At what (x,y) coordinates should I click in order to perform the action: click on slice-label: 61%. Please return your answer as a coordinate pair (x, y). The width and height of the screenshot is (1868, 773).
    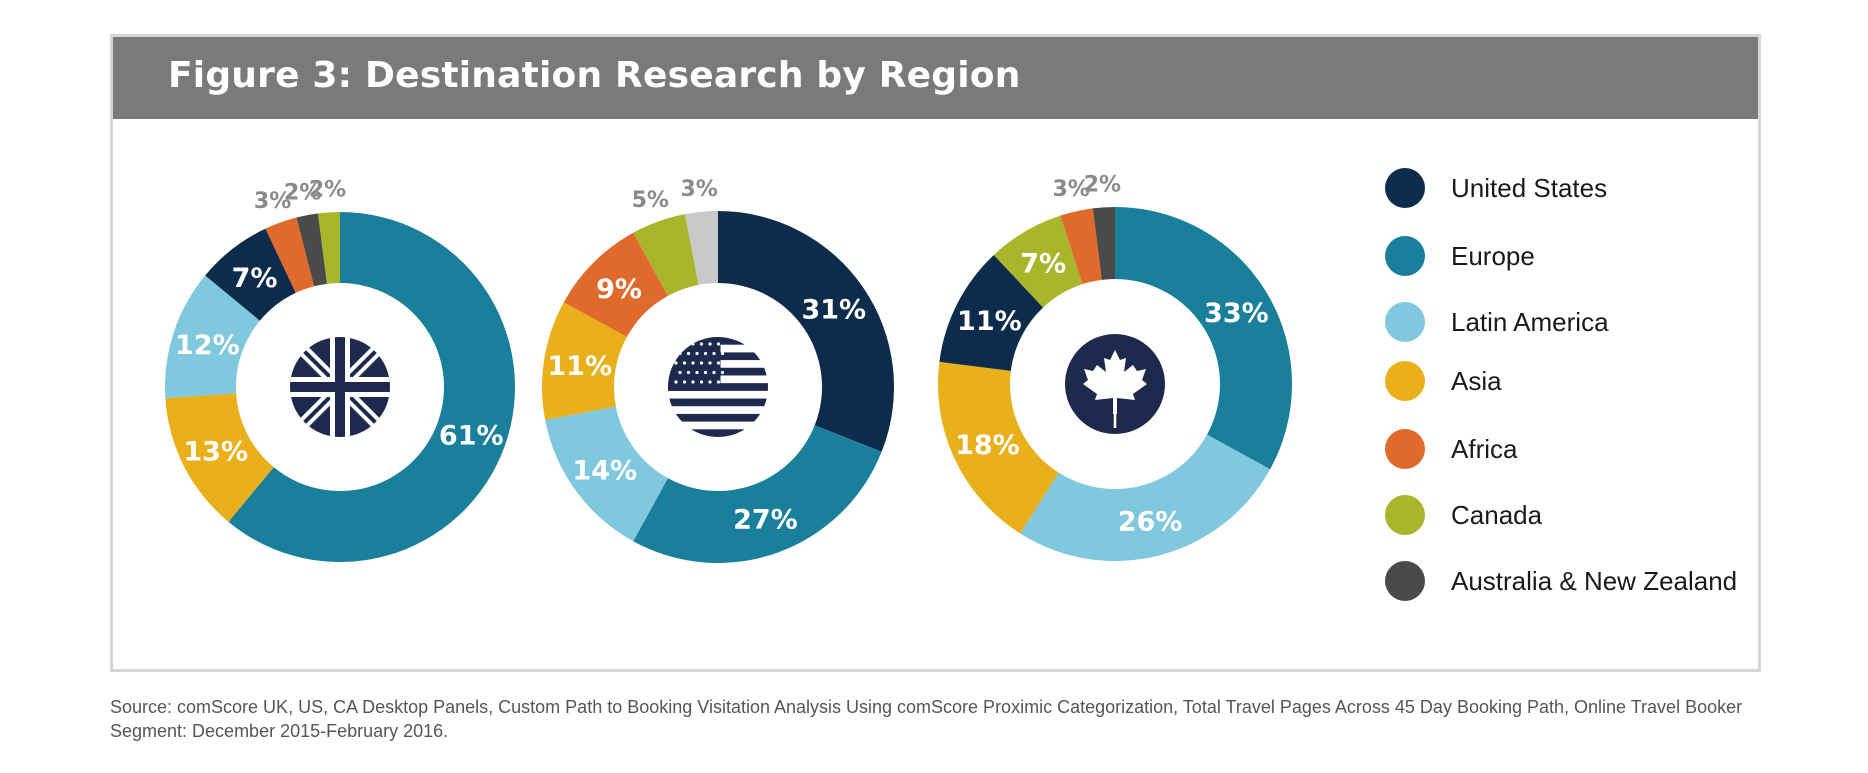
    Looking at the image, I should click on (471, 435).